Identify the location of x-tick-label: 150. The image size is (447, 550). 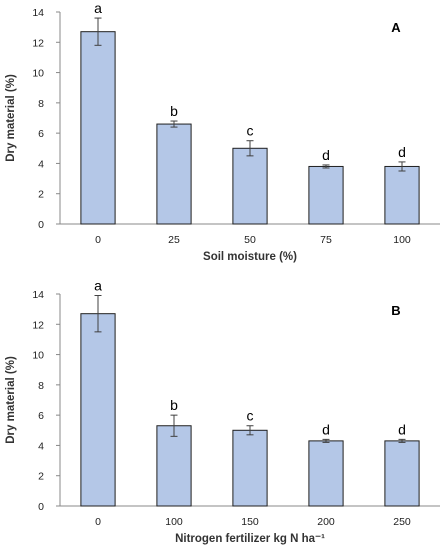
(250, 522).